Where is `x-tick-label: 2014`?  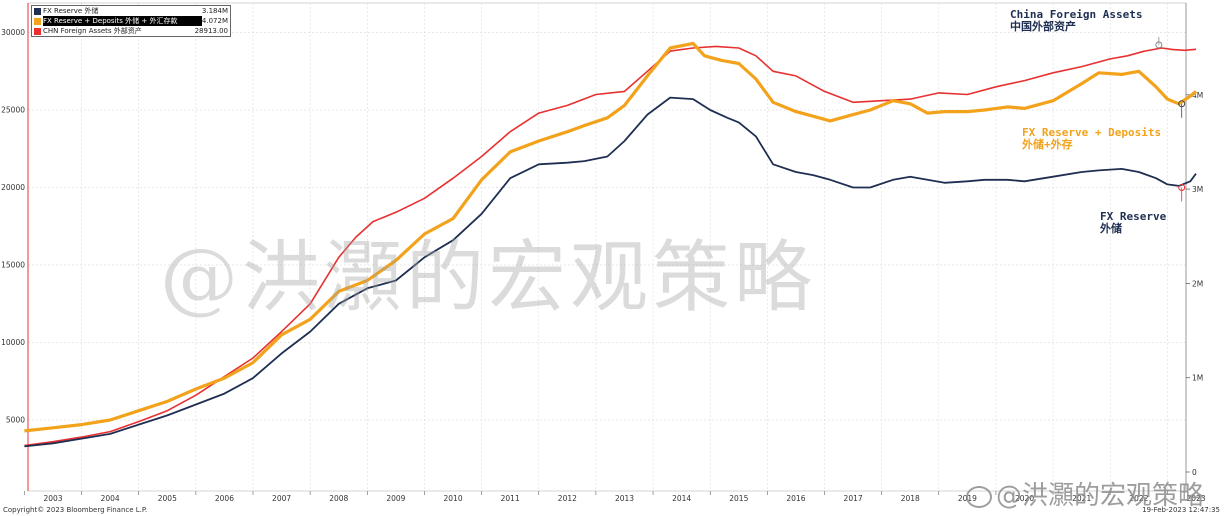 x-tick-label: 2014 is located at coordinates (681, 498).